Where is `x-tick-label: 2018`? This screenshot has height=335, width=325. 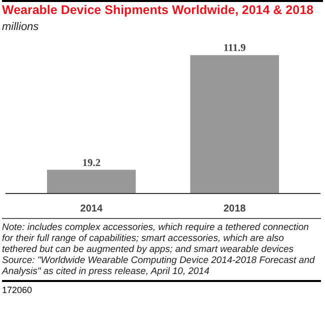
x-tick-label: 2018 is located at coordinates (234, 209).